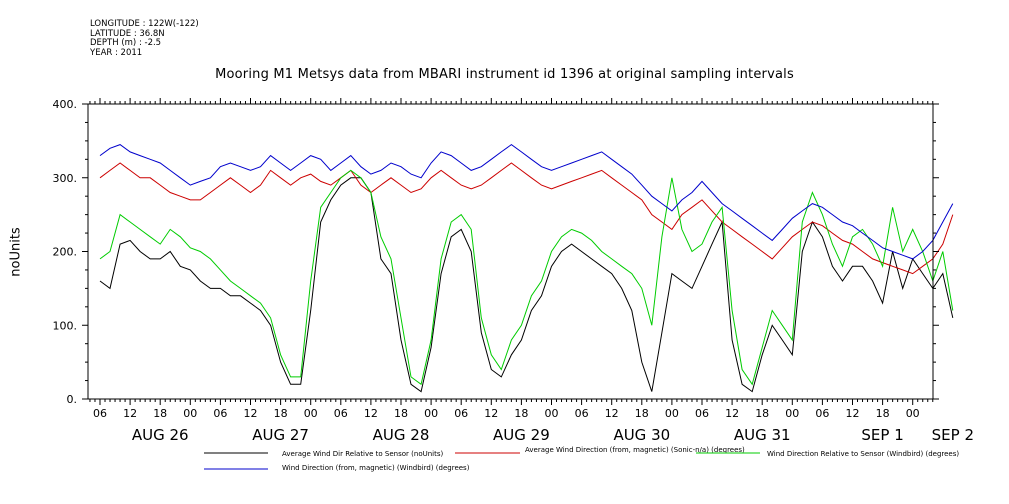 The height and width of the screenshot is (504, 1009). Describe the element at coordinates (401, 435) in the screenshot. I see `x-day-label: AUG 28` at that location.